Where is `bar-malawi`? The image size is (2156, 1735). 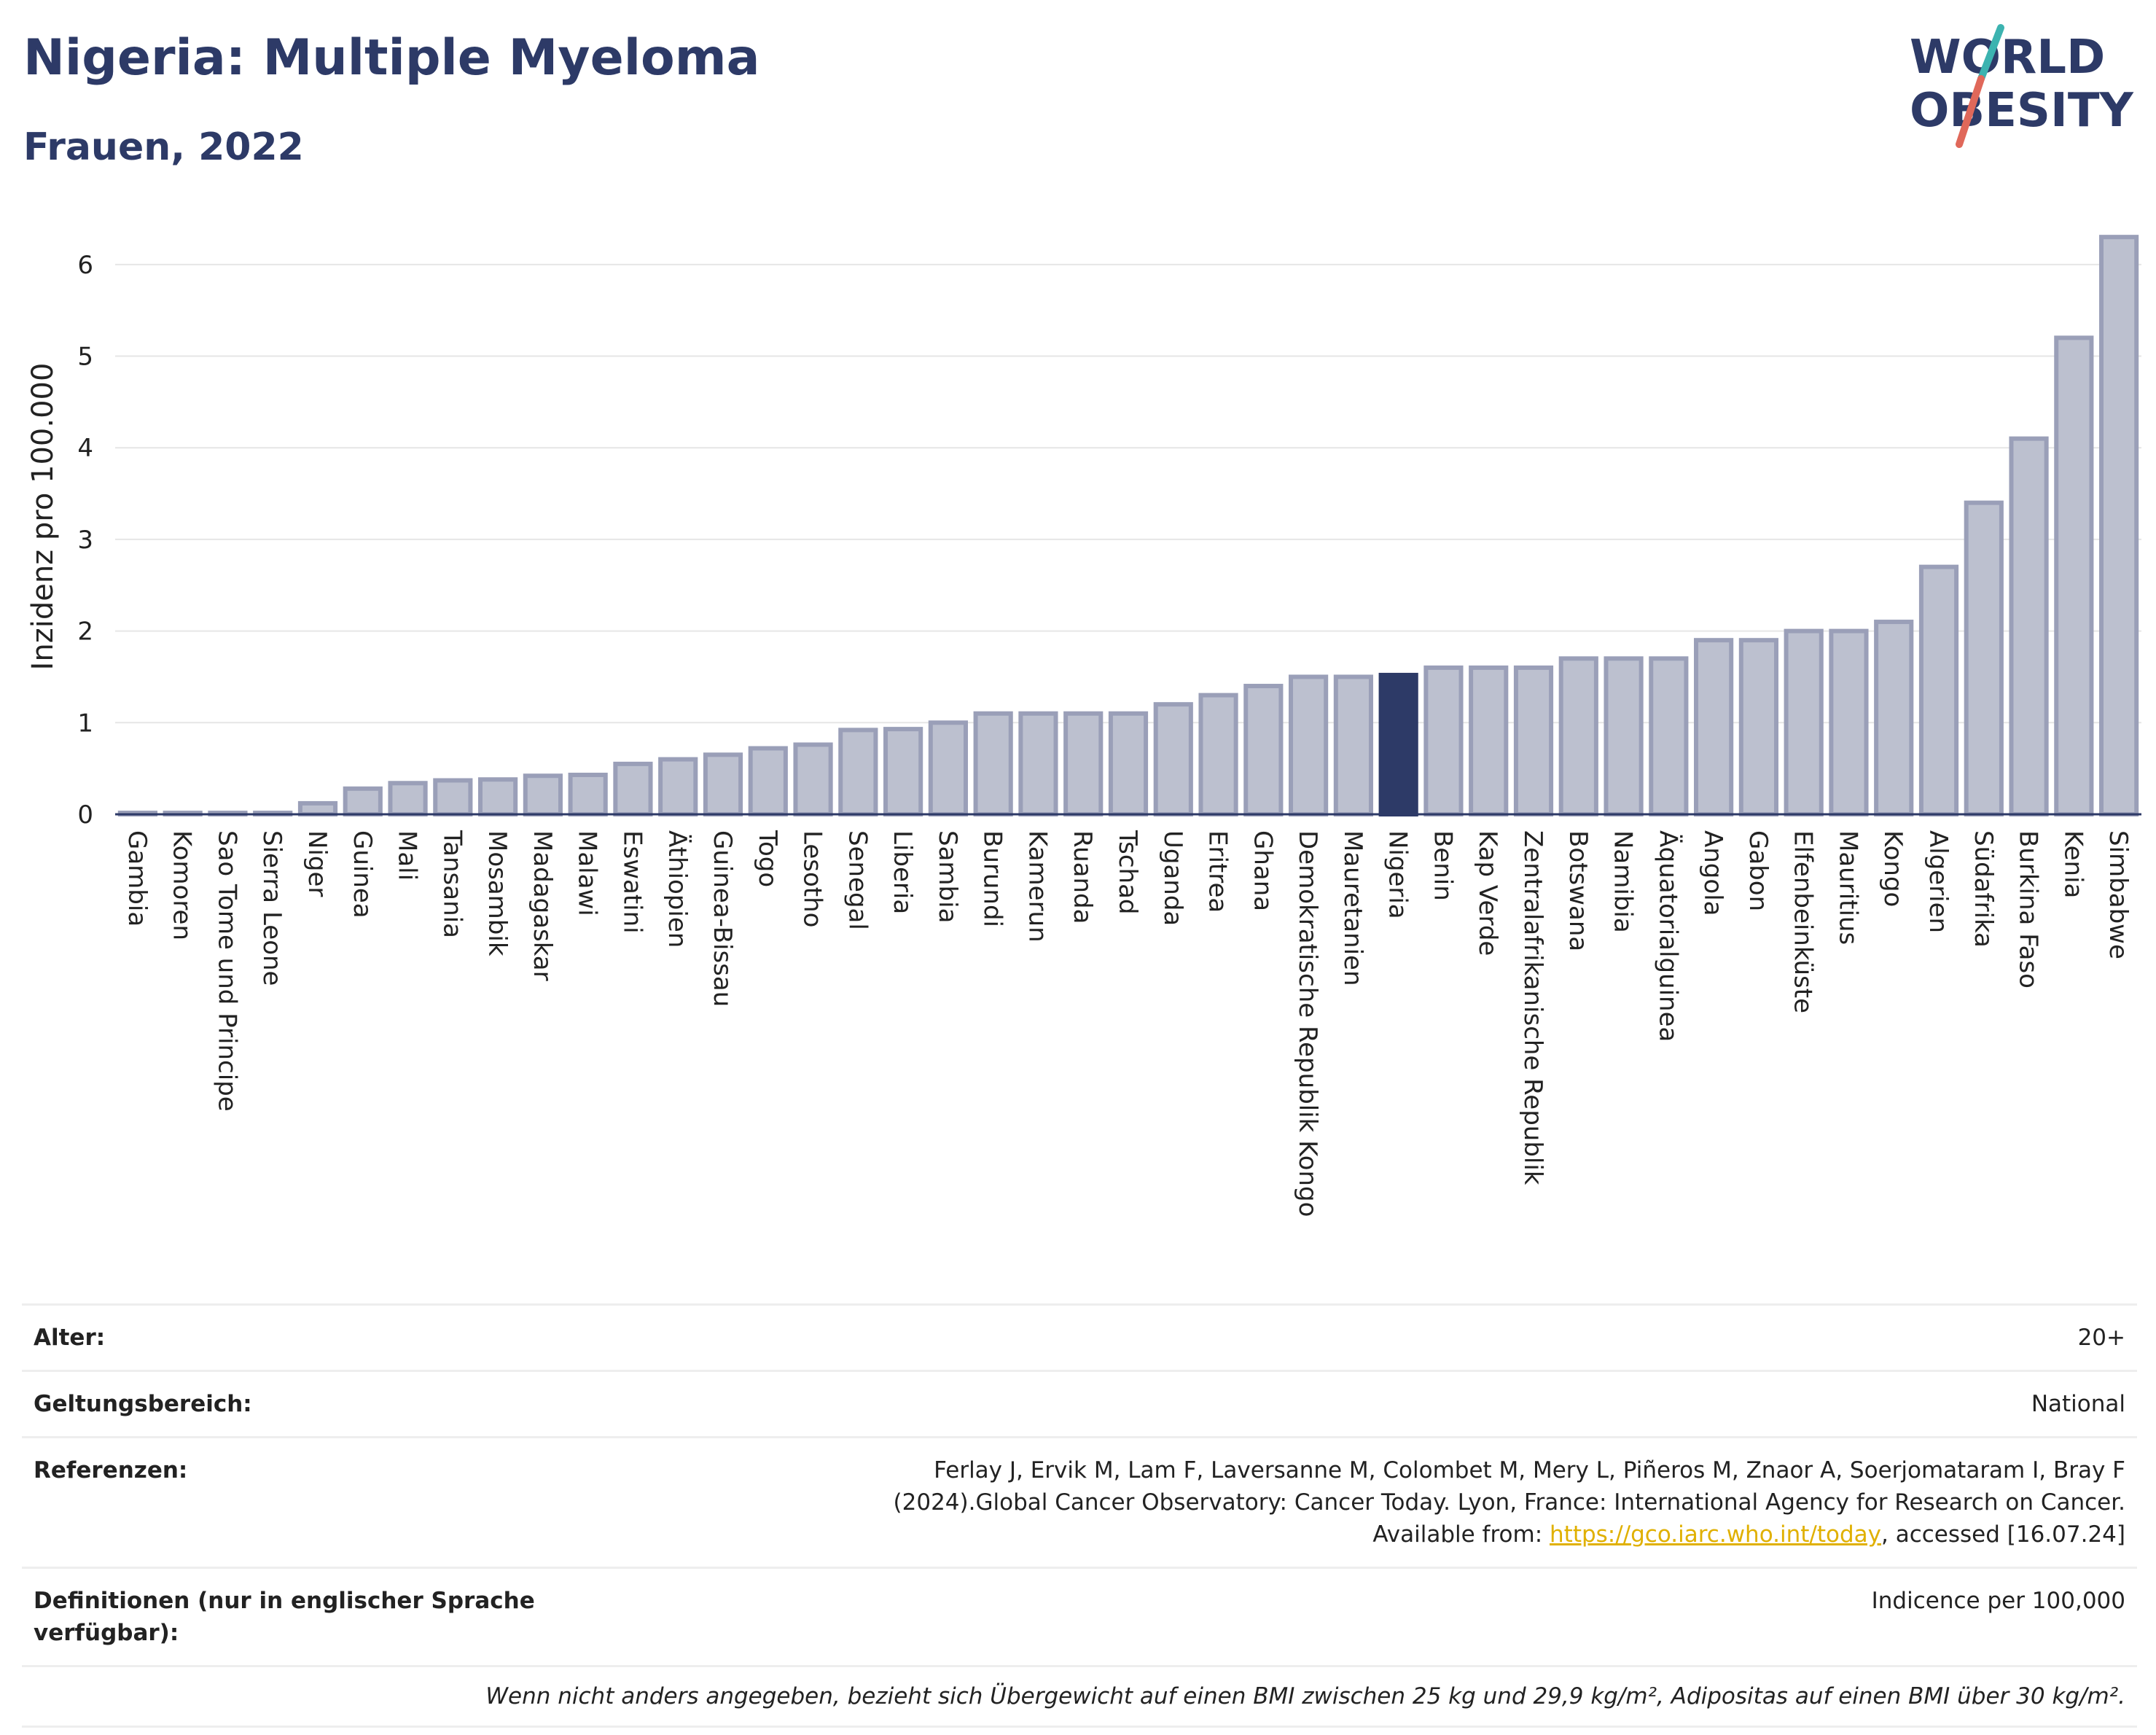
bar-malawi is located at coordinates (588, 794).